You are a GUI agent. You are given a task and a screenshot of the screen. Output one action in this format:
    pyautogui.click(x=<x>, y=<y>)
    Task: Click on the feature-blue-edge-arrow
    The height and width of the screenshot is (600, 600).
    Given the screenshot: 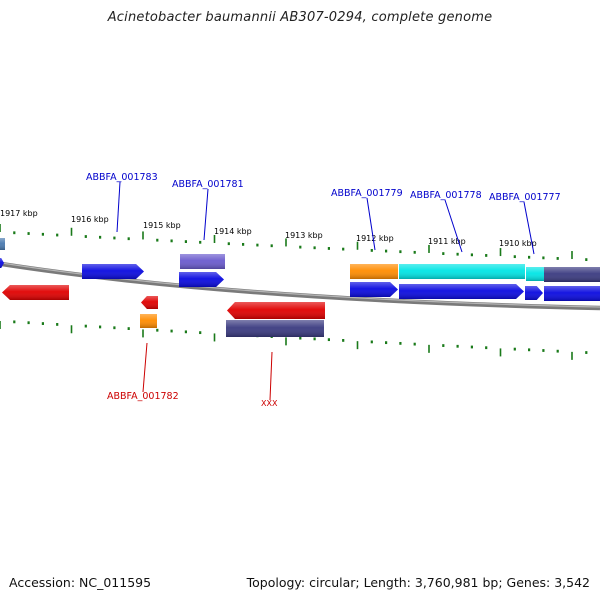 What is the action you would take?
    pyautogui.click(x=2, y=263)
    